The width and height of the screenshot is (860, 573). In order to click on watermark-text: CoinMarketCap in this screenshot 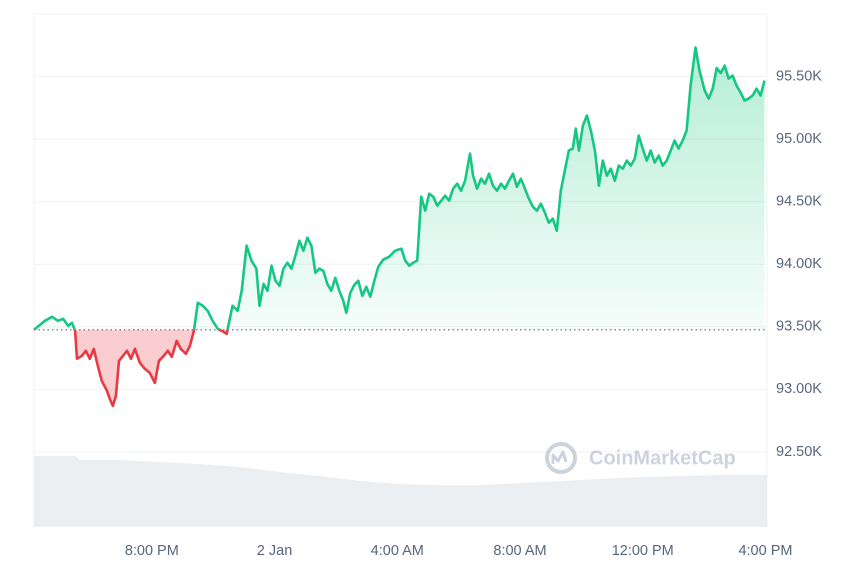, I will do `click(662, 458)`.